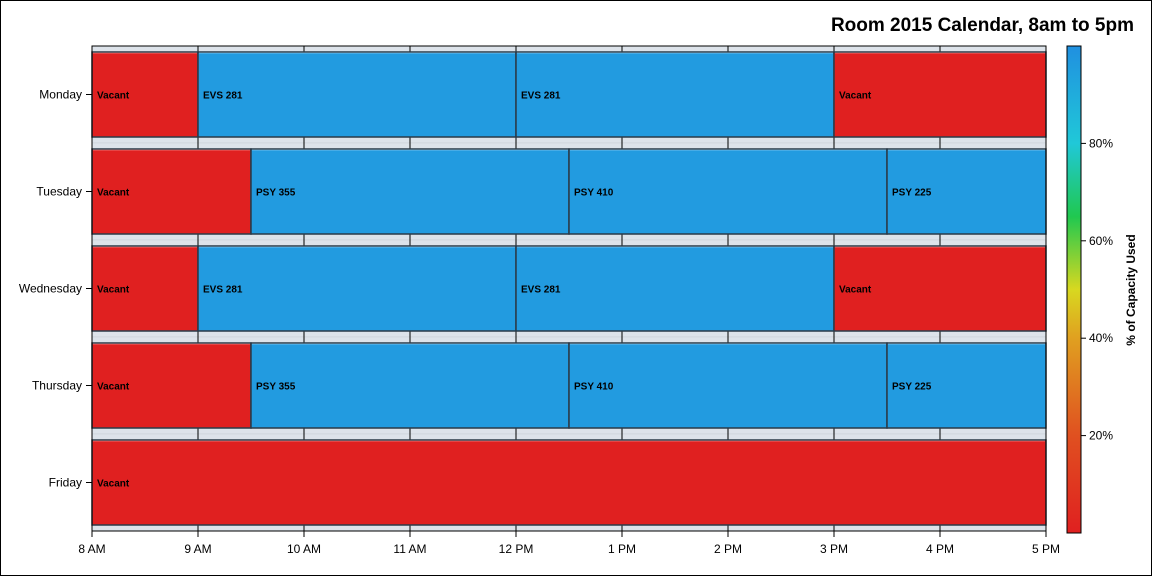 The width and height of the screenshot is (1152, 576). I want to click on x-tick-label: 3 PM, so click(834, 549).